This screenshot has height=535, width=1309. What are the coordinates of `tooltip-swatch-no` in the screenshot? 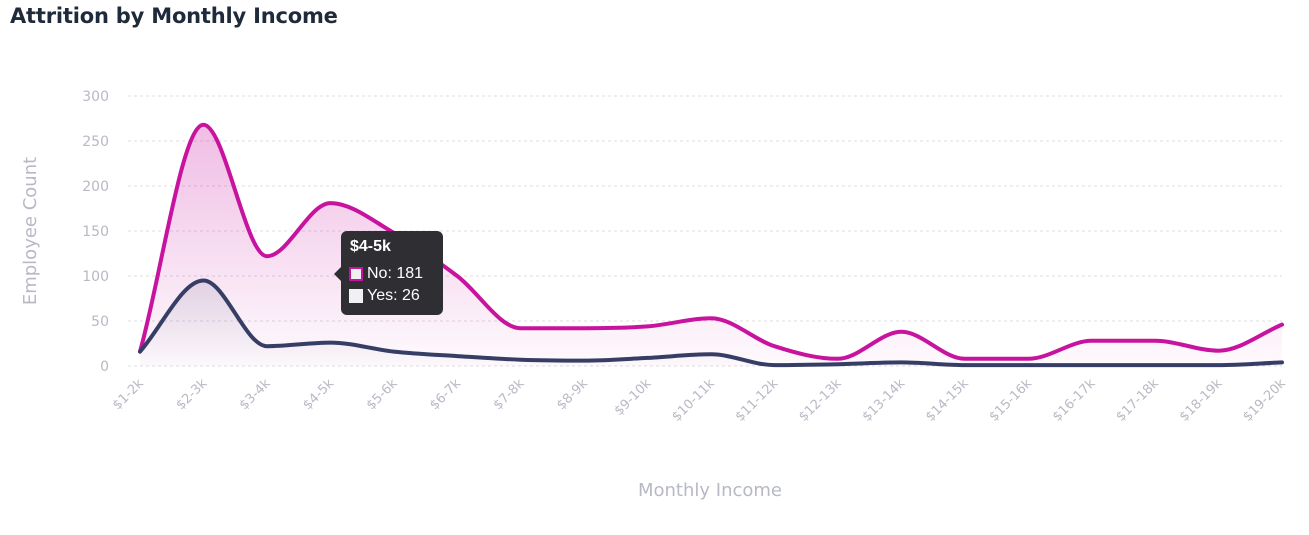 It's located at (356, 274).